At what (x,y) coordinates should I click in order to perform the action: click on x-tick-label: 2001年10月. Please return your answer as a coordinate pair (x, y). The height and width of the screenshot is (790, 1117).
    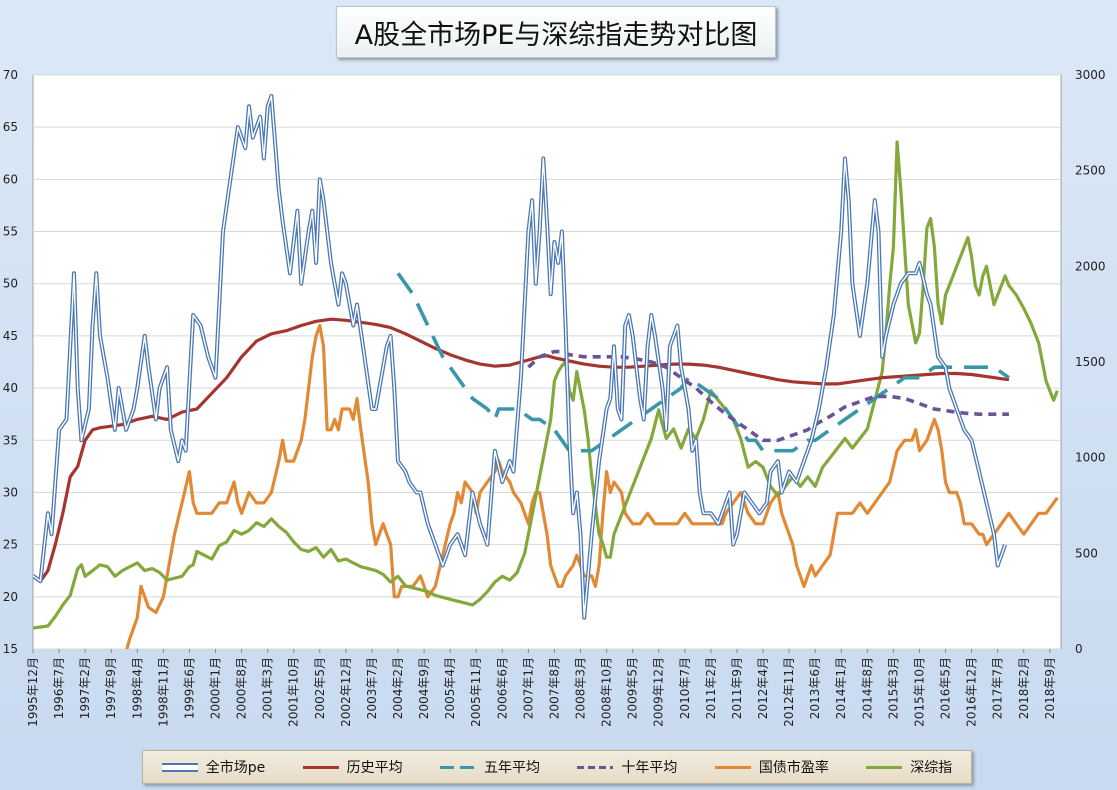
    Looking at the image, I should click on (294, 692).